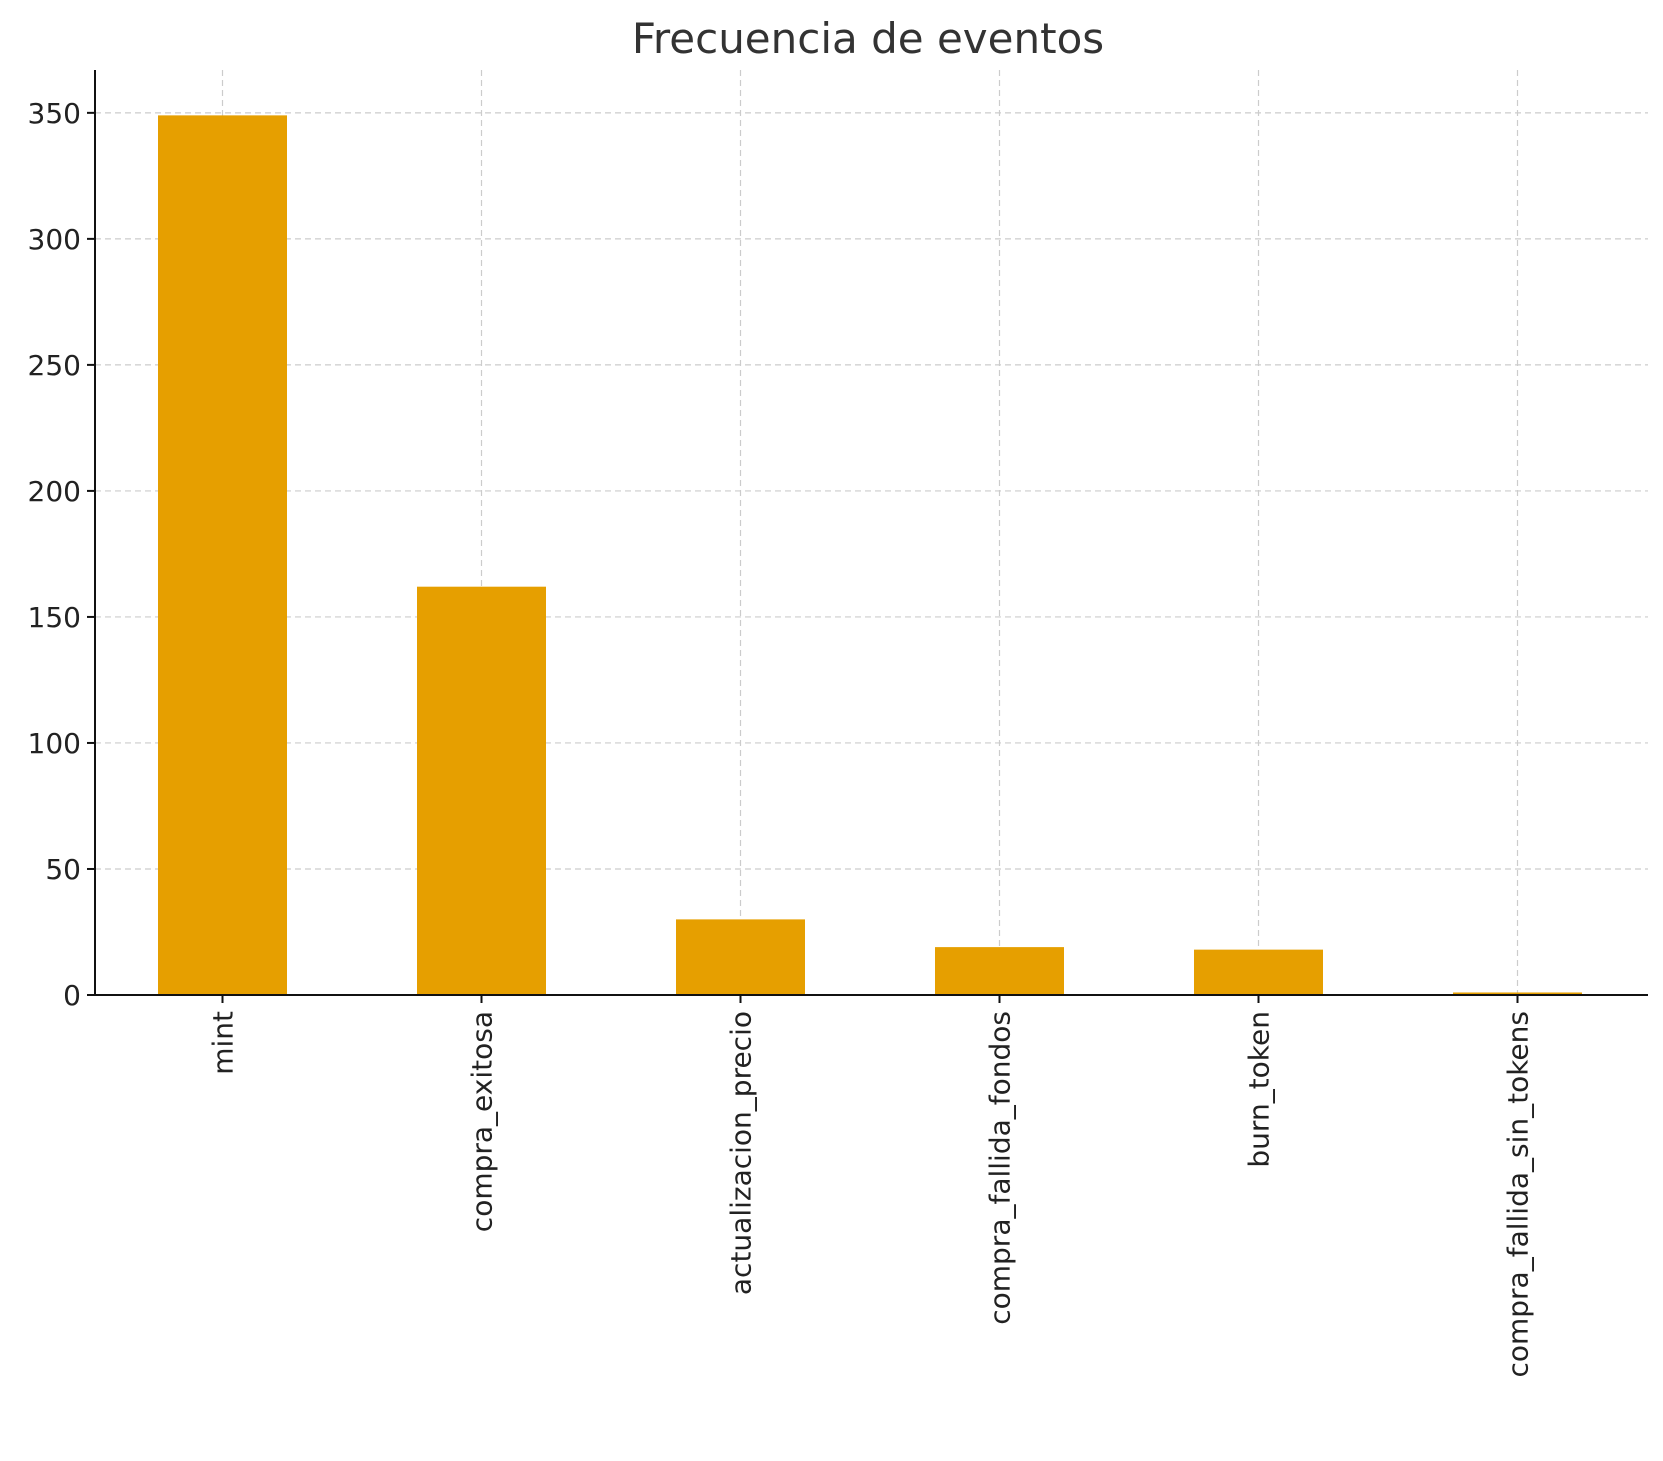  What do you see at coordinates (54, 491) in the screenshot?
I see `y-tick-label: 200` at bounding box center [54, 491].